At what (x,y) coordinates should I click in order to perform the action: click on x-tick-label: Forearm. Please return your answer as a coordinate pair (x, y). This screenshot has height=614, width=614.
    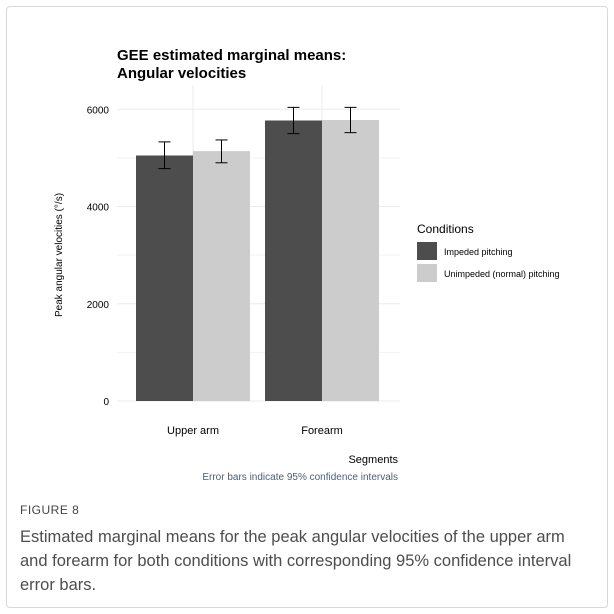
    Looking at the image, I should click on (322, 431).